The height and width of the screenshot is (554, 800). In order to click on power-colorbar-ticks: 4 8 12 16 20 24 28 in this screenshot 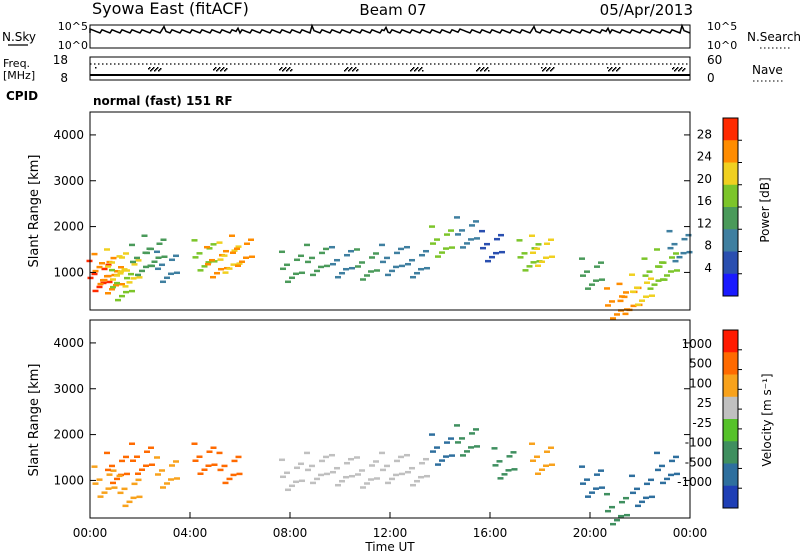, I will do `click(719, 201)`.